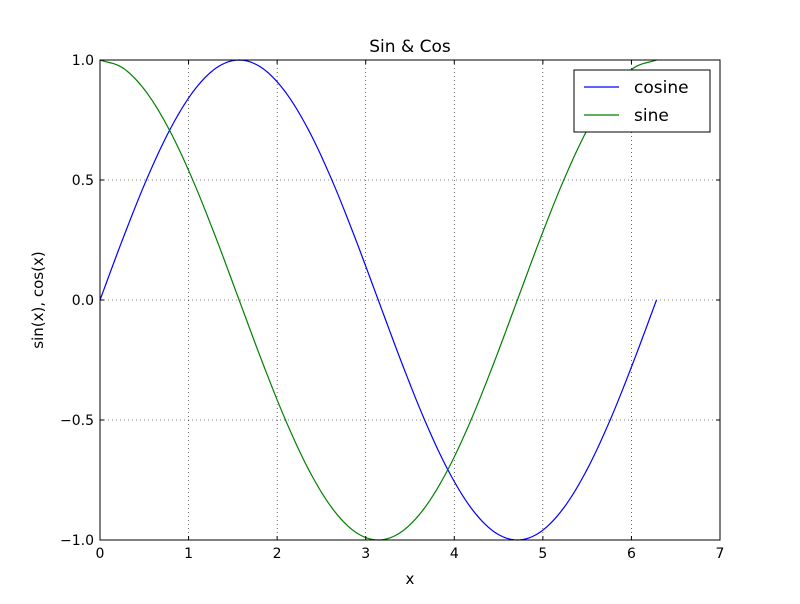 The width and height of the screenshot is (800, 604). What do you see at coordinates (38, 299) in the screenshot?
I see `y-axis-label: sin(x), cos(x)` at bounding box center [38, 299].